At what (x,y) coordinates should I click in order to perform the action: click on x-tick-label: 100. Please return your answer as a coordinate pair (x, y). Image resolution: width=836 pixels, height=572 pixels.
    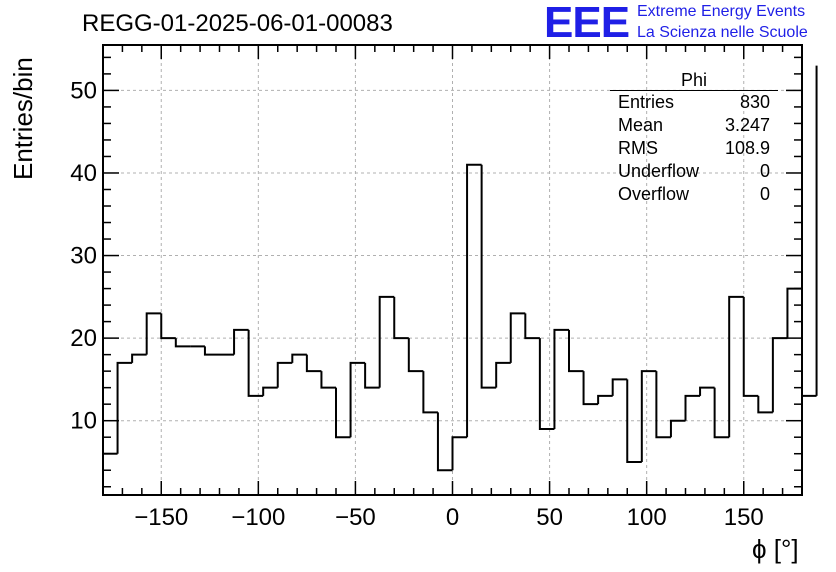
    Looking at the image, I should click on (647, 517).